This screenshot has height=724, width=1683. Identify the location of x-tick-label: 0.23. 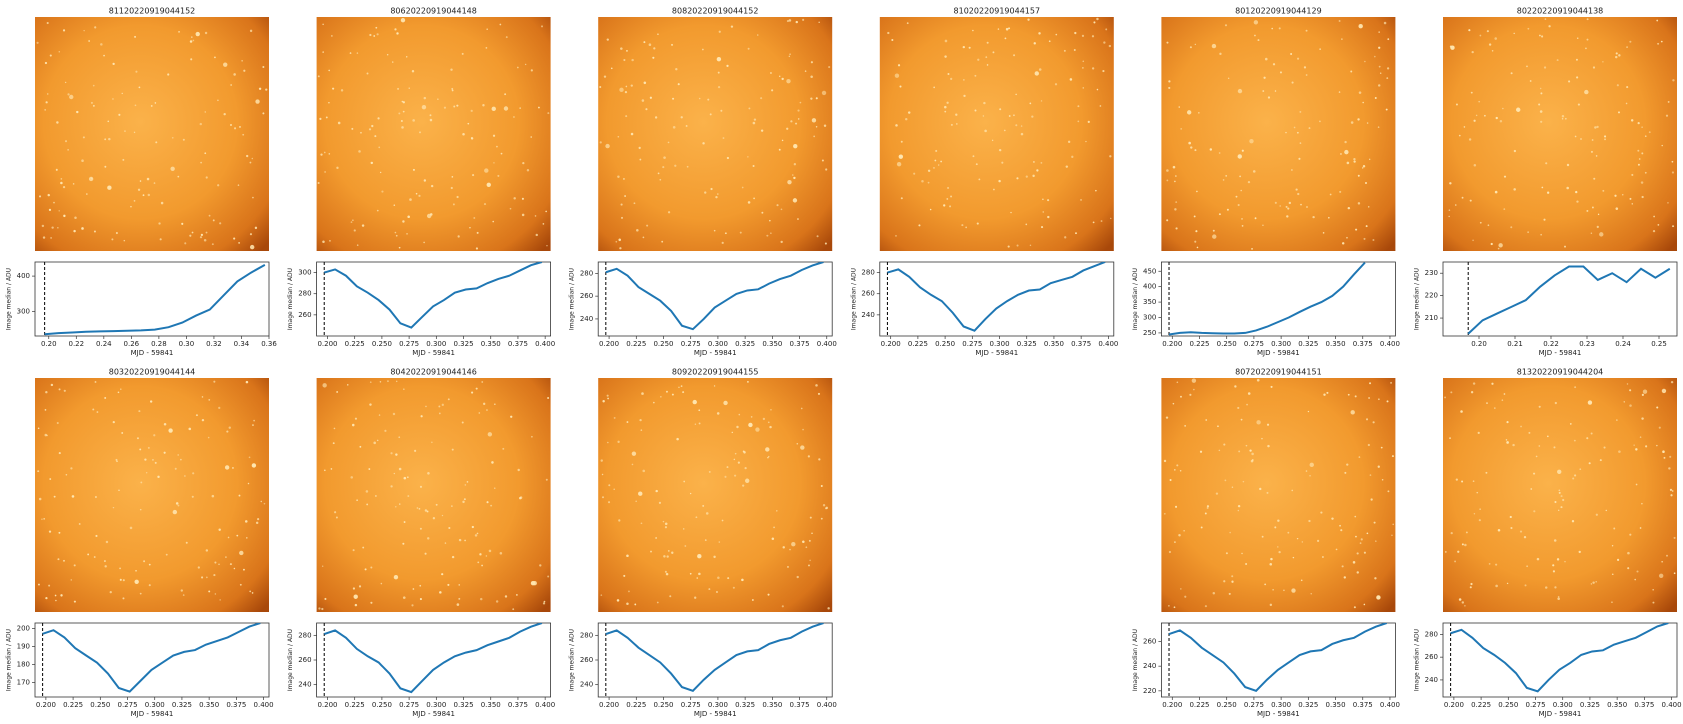
(1587, 344).